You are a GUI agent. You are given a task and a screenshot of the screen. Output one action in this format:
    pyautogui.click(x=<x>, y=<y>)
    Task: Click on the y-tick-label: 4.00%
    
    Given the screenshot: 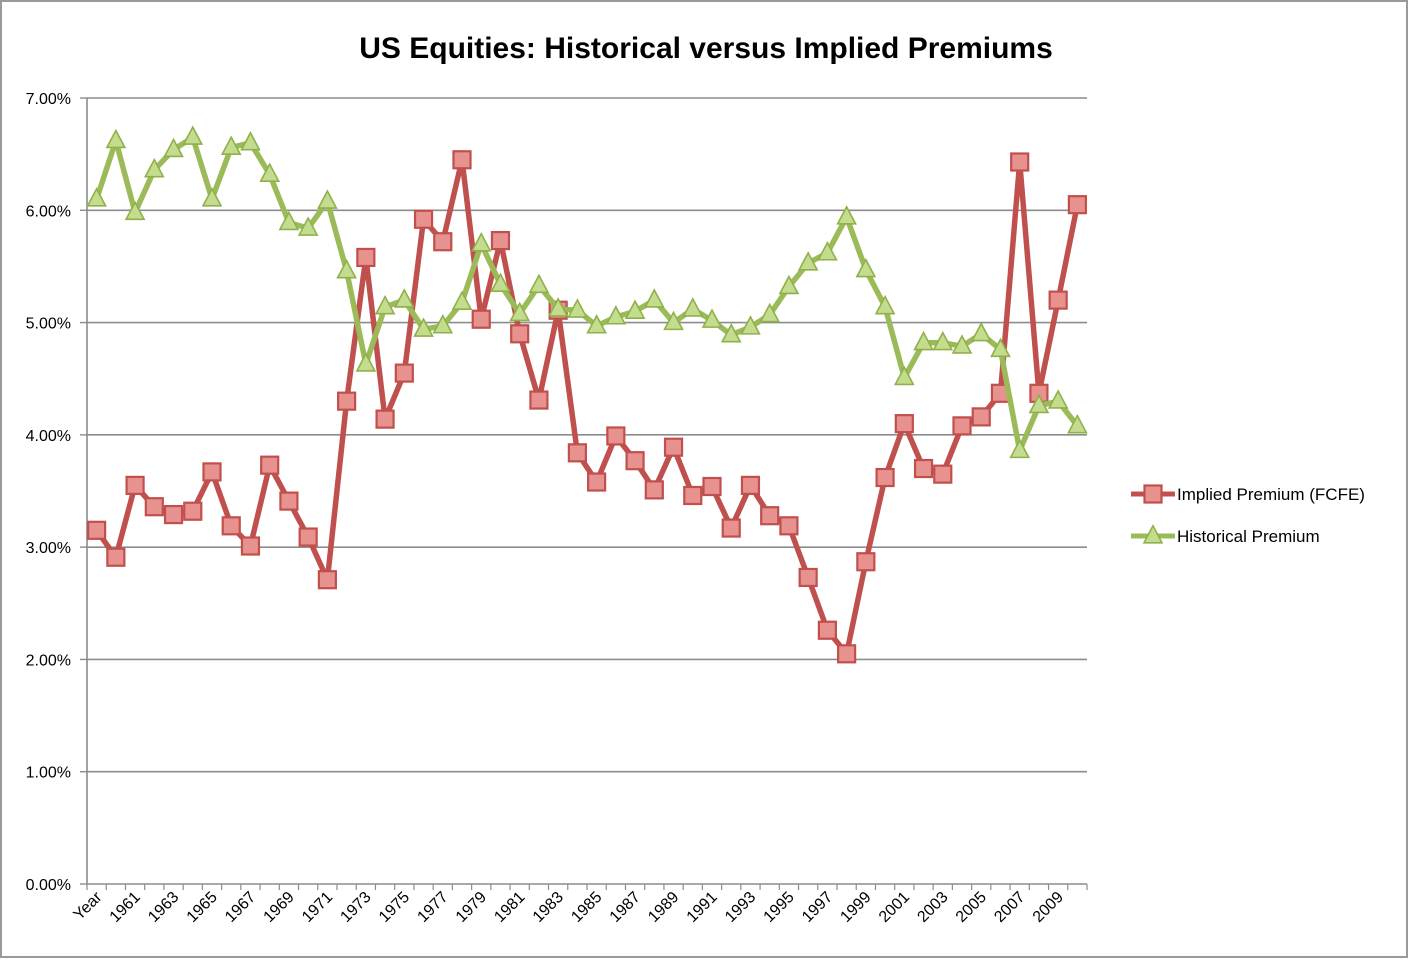 What is the action you would take?
    pyautogui.click(x=48, y=436)
    